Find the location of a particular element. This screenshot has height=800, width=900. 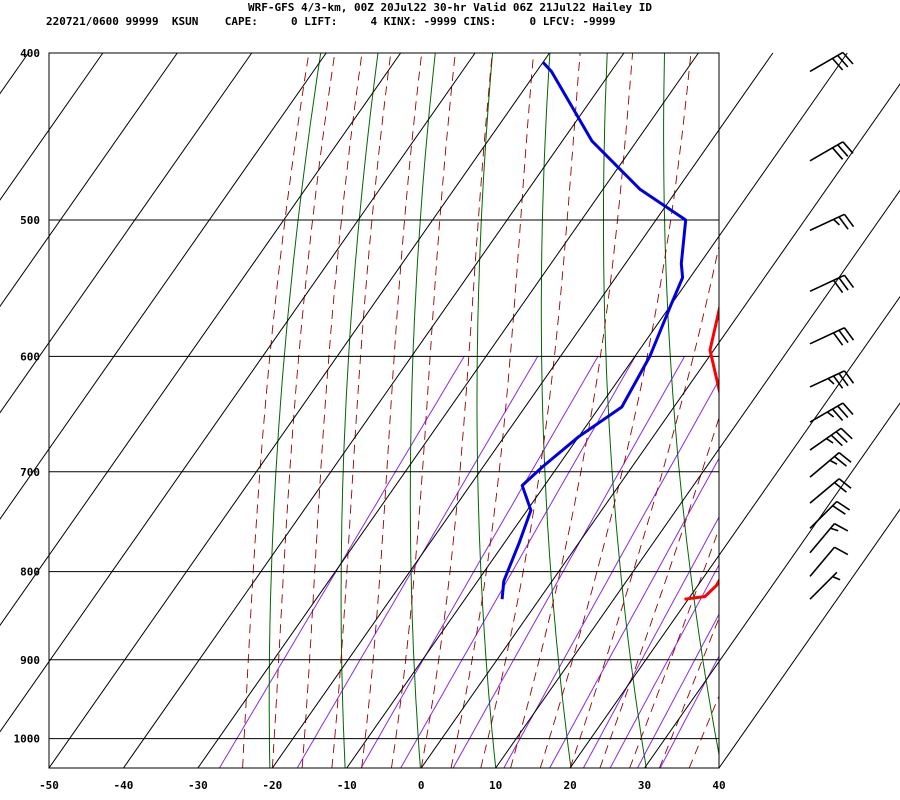

y-tick-label: 700 is located at coordinates (30, 472).